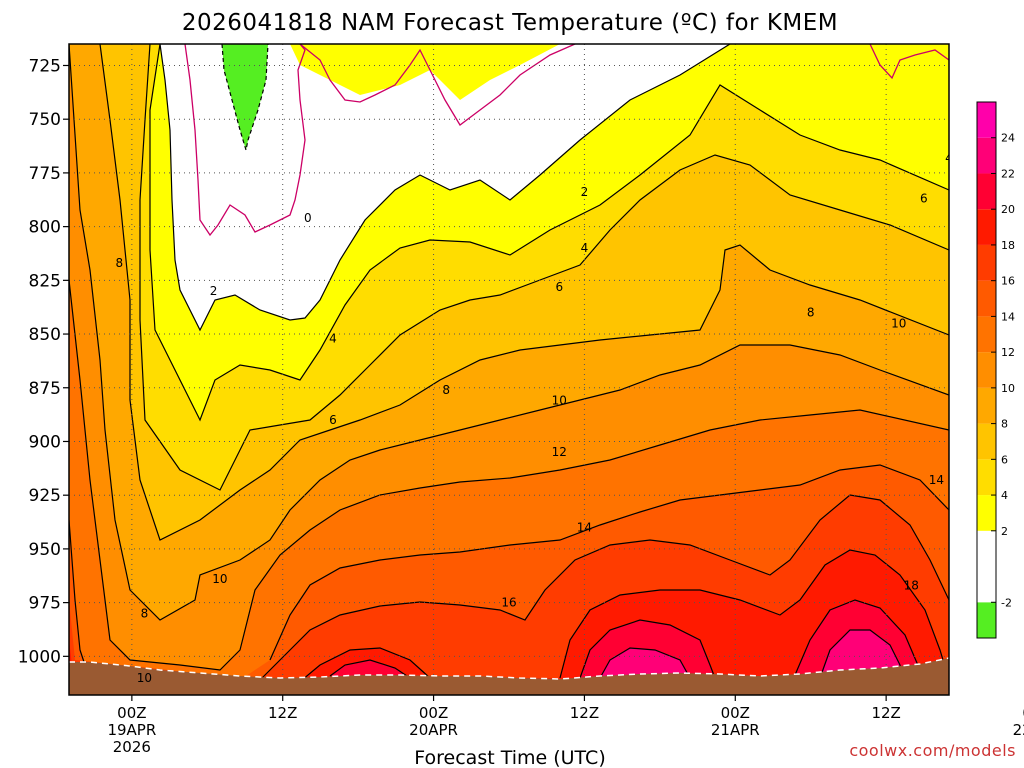  Describe the element at coordinates (1004, 531) in the screenshot. I see `colorbar-label: 2` at that location.